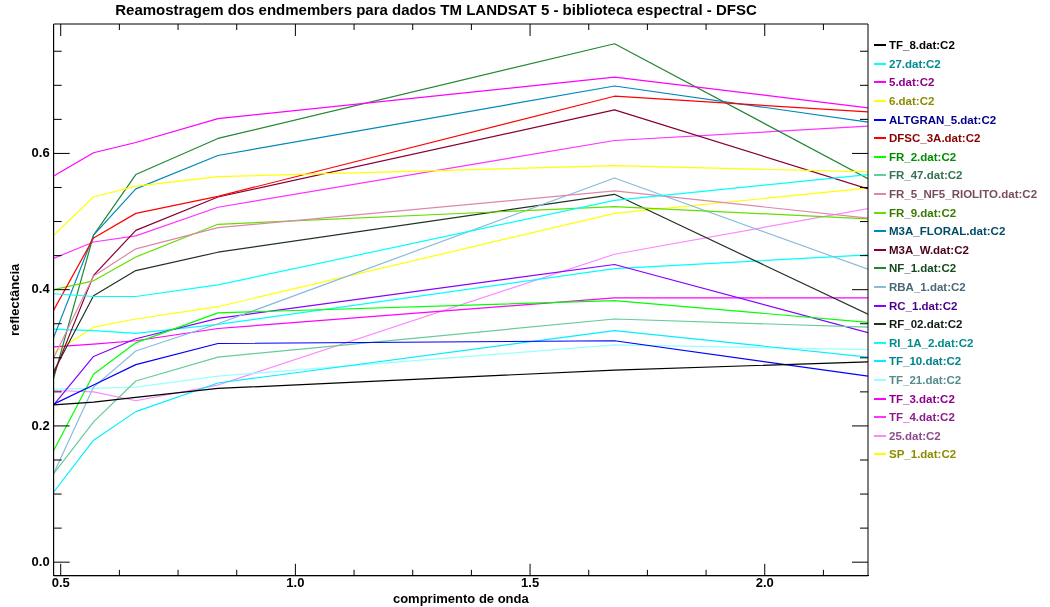  Describe the element at coordinates (943, 119) in the screenshot. I see `legend-label: ALTGRAN_5.dat:C2` at that location.